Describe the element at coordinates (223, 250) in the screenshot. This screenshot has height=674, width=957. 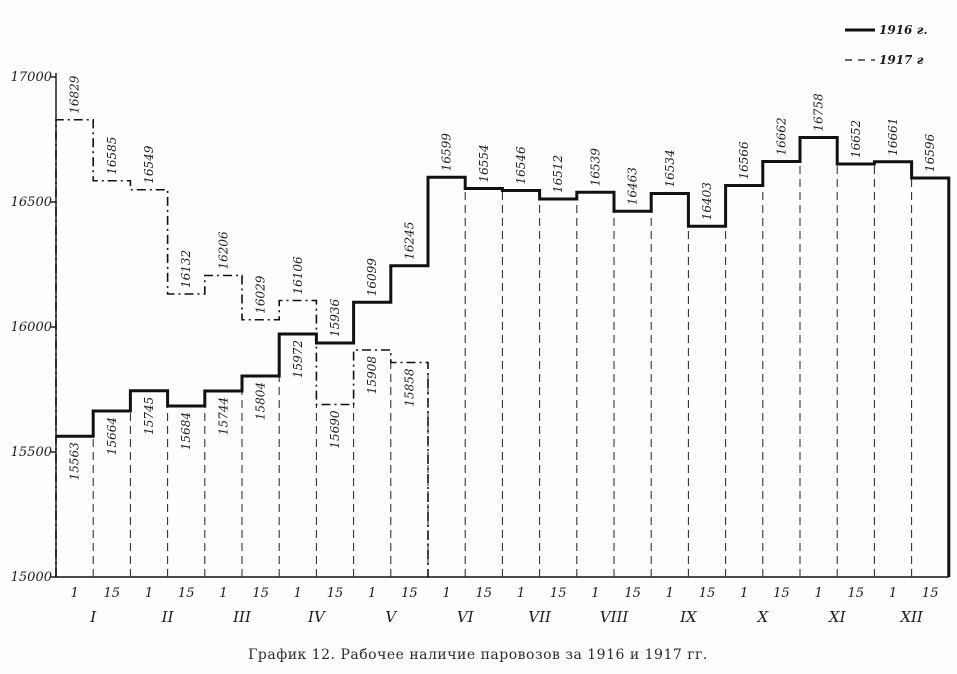
I see `data-label-1917: 16206` at that location.